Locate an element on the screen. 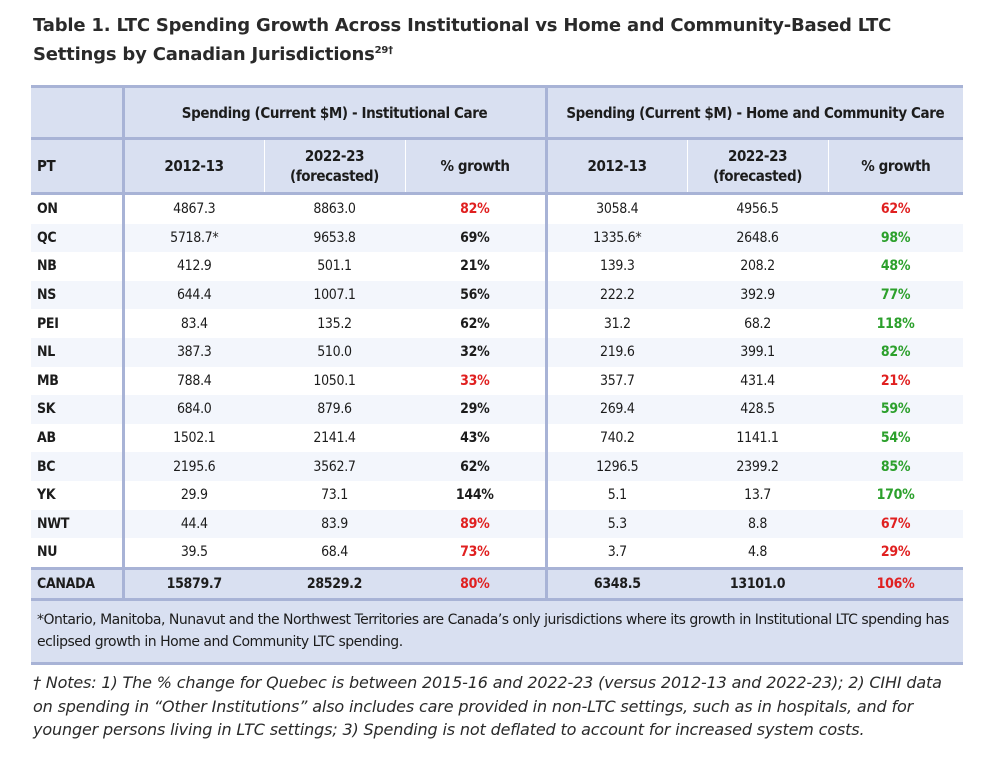  cell-home-2012: 269.4 is located at coordinates (616, 409).